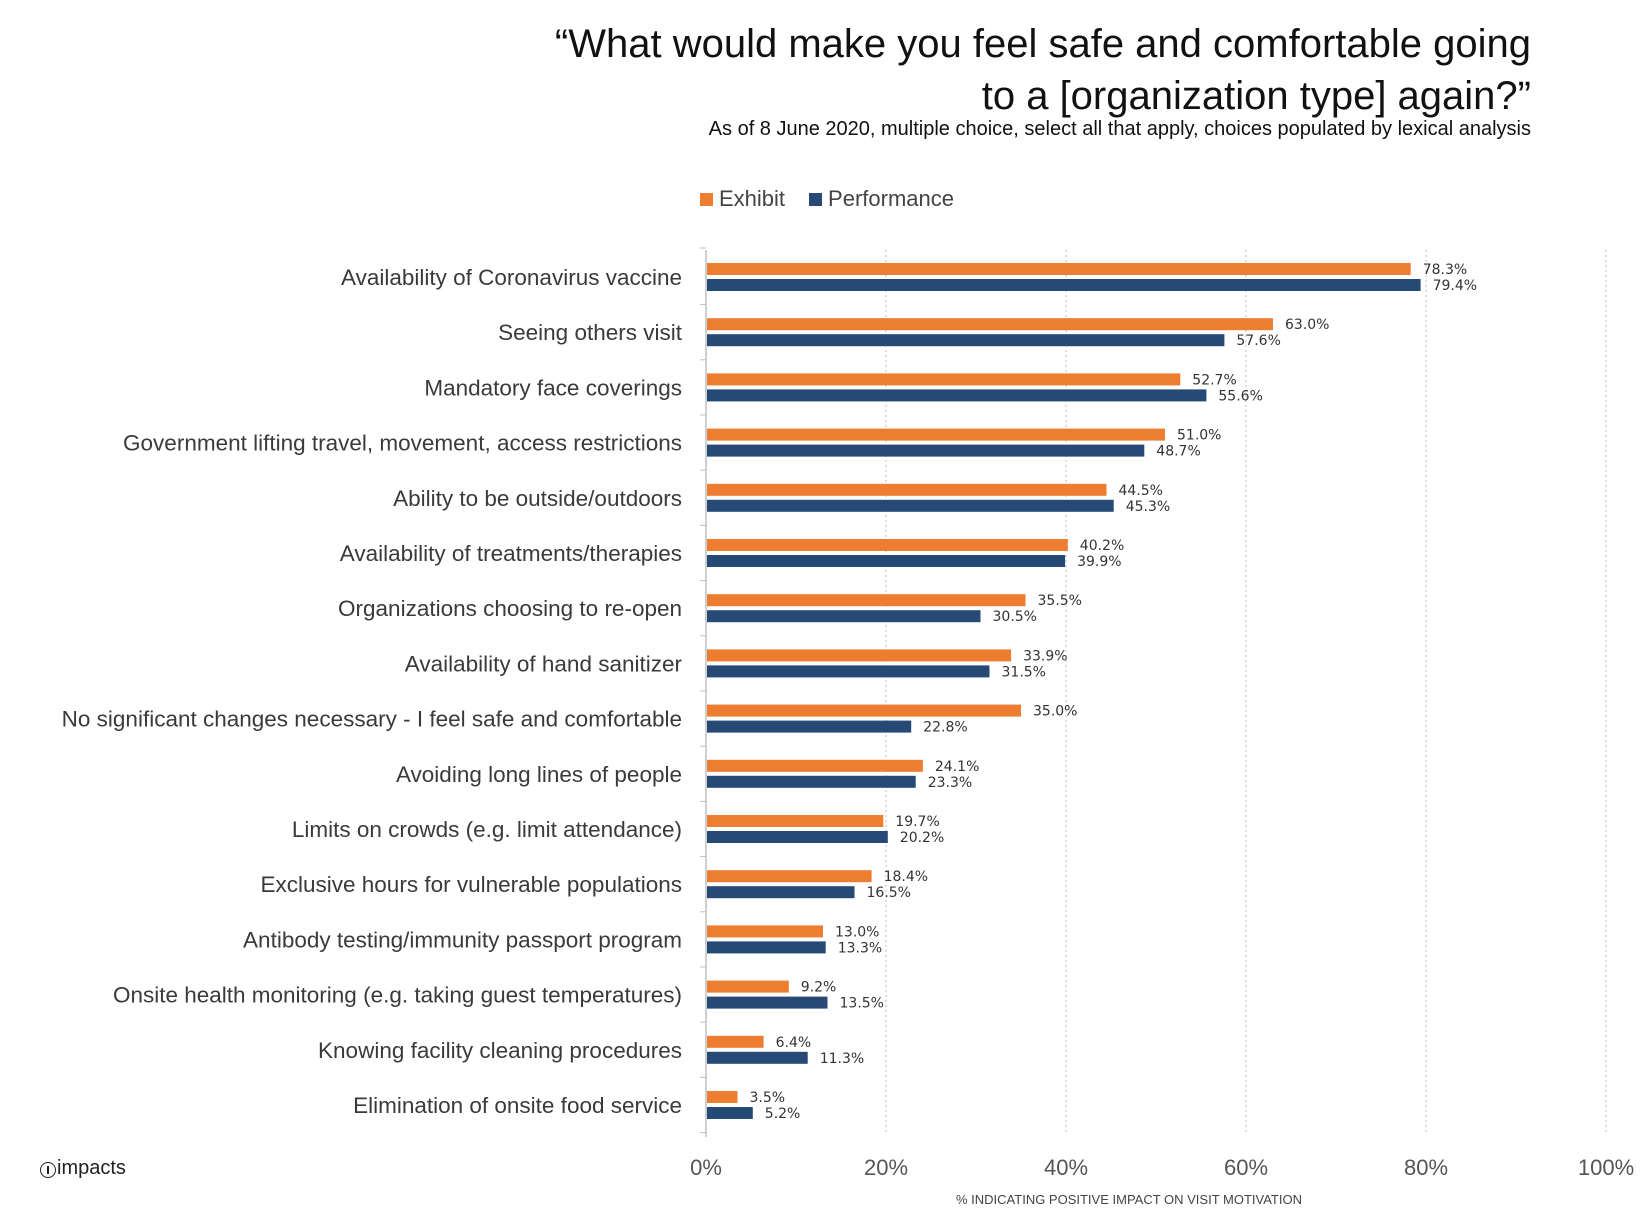  Describe the element at coordinates (794, 1043) in the screenshot. I see `data-label-exhibit: 6.4%` at that location.